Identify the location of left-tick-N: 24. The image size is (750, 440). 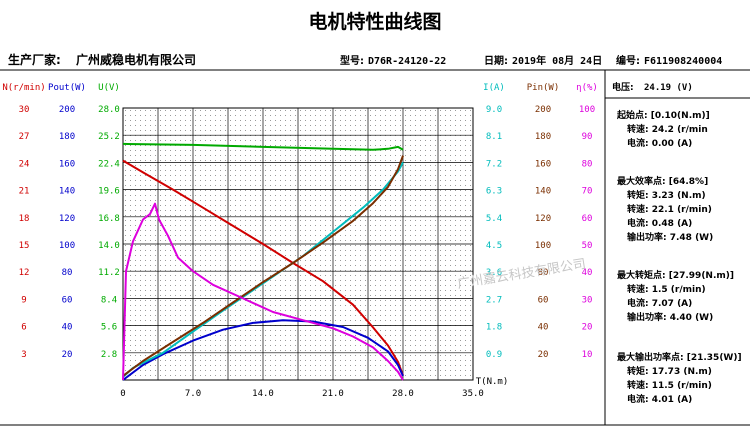
(24, 164).